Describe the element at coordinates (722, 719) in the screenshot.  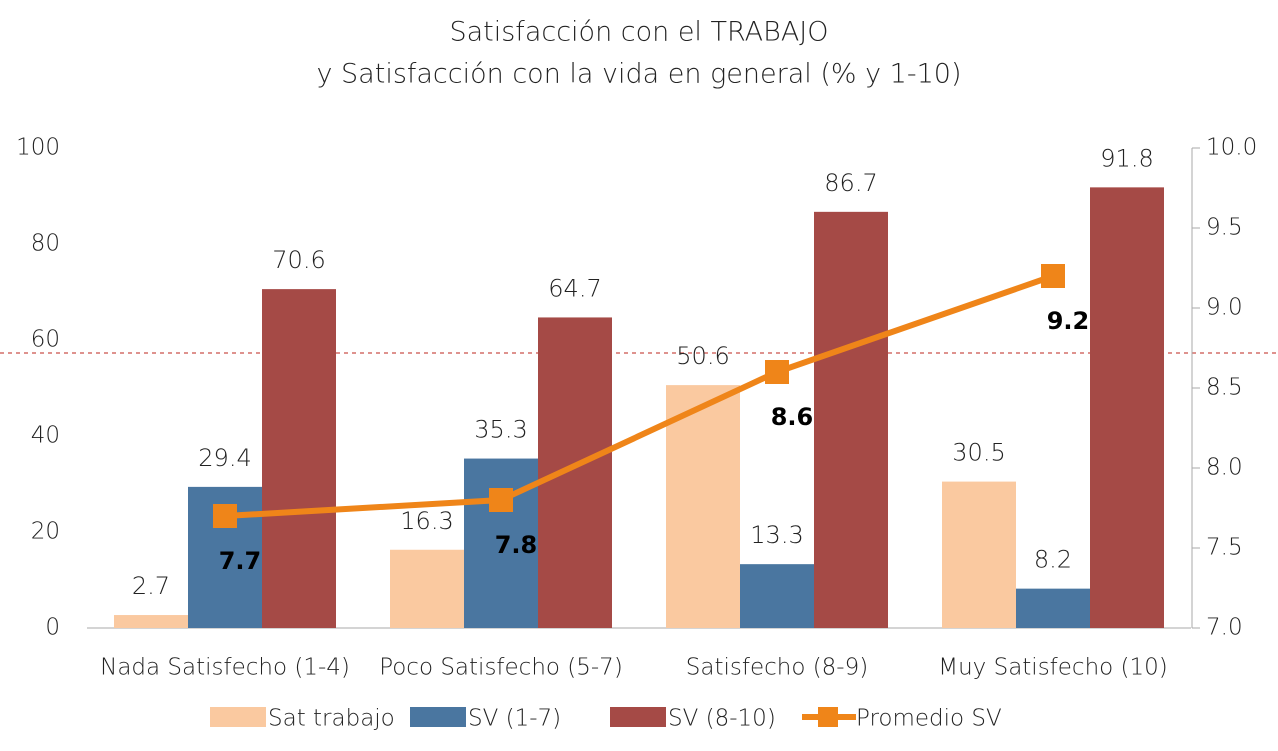
I see `legend-label: SV (8-10)` at that location.